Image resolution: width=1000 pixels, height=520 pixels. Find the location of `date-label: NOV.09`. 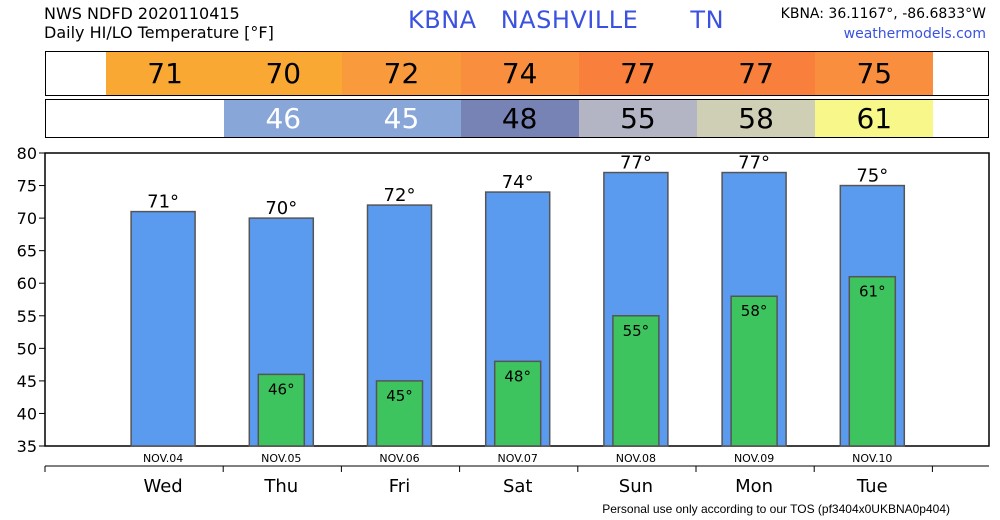

date-label: NOV.09 is located at coordinates (754, 458).